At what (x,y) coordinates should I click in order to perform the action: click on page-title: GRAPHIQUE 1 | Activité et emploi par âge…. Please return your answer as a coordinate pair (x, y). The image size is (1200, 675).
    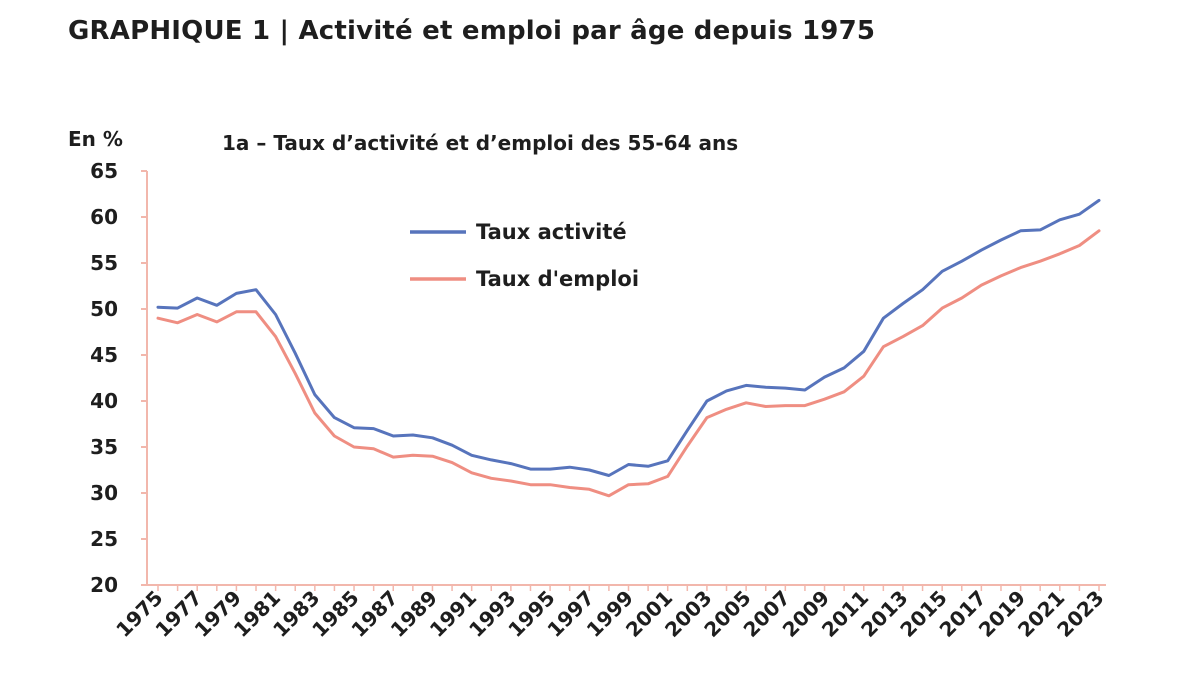
    Looking at the image, I should click on (472, 31).